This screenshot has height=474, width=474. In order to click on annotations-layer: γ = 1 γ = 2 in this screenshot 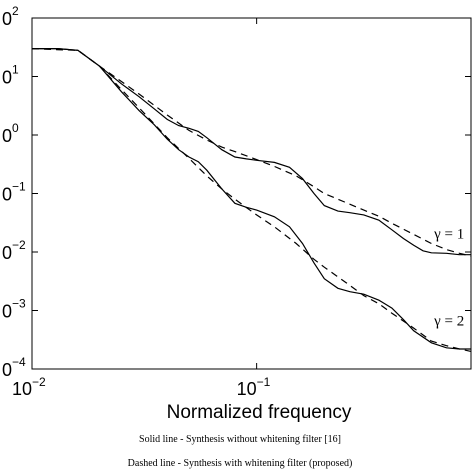, I will do `click(448, 278)`.